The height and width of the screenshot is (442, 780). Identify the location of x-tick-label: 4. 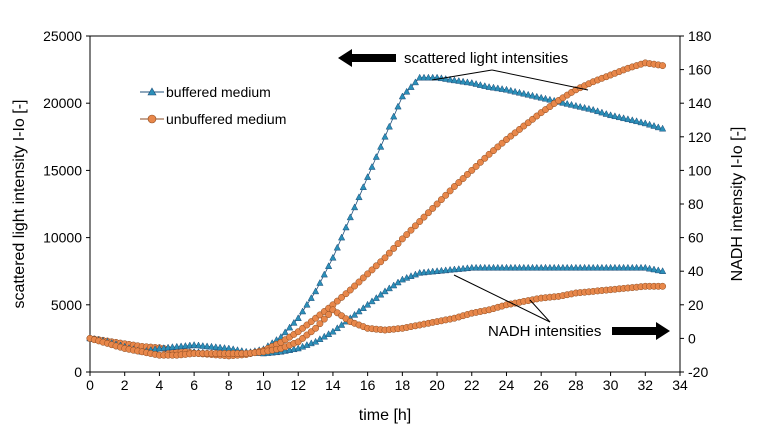
(160, 385).